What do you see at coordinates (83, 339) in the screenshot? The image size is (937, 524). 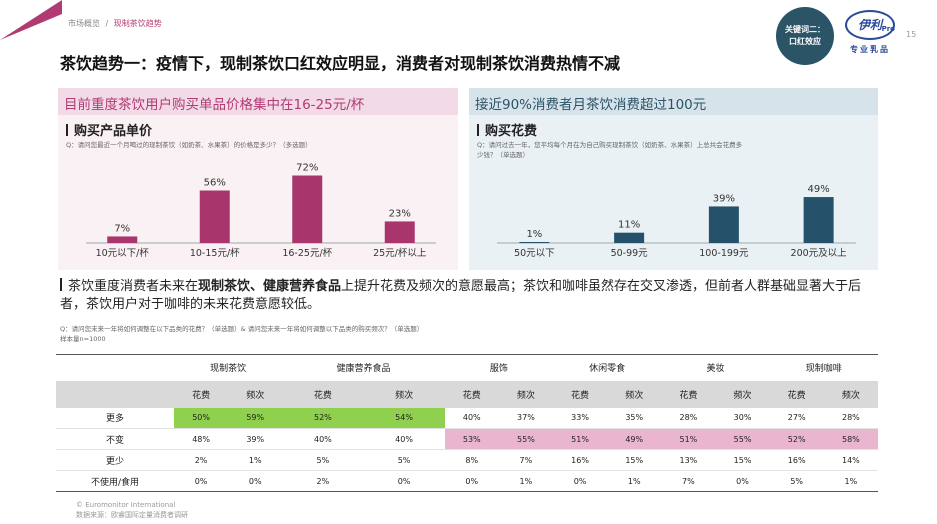 I see `sample-size: 样本量n=1000` at bounding box center [83, 339].